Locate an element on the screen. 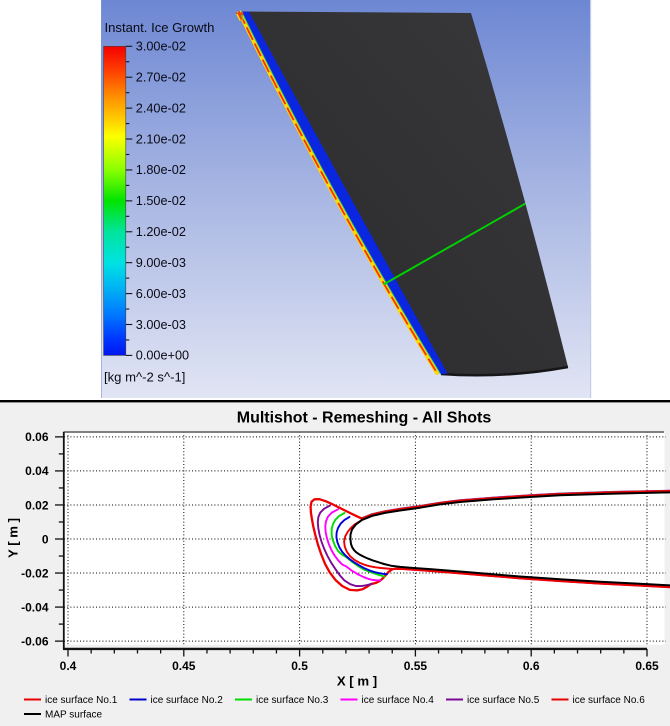 This screenshot has height=726, width=670. svg-text: ice surface No.1 is located at coordinates (81, 700).